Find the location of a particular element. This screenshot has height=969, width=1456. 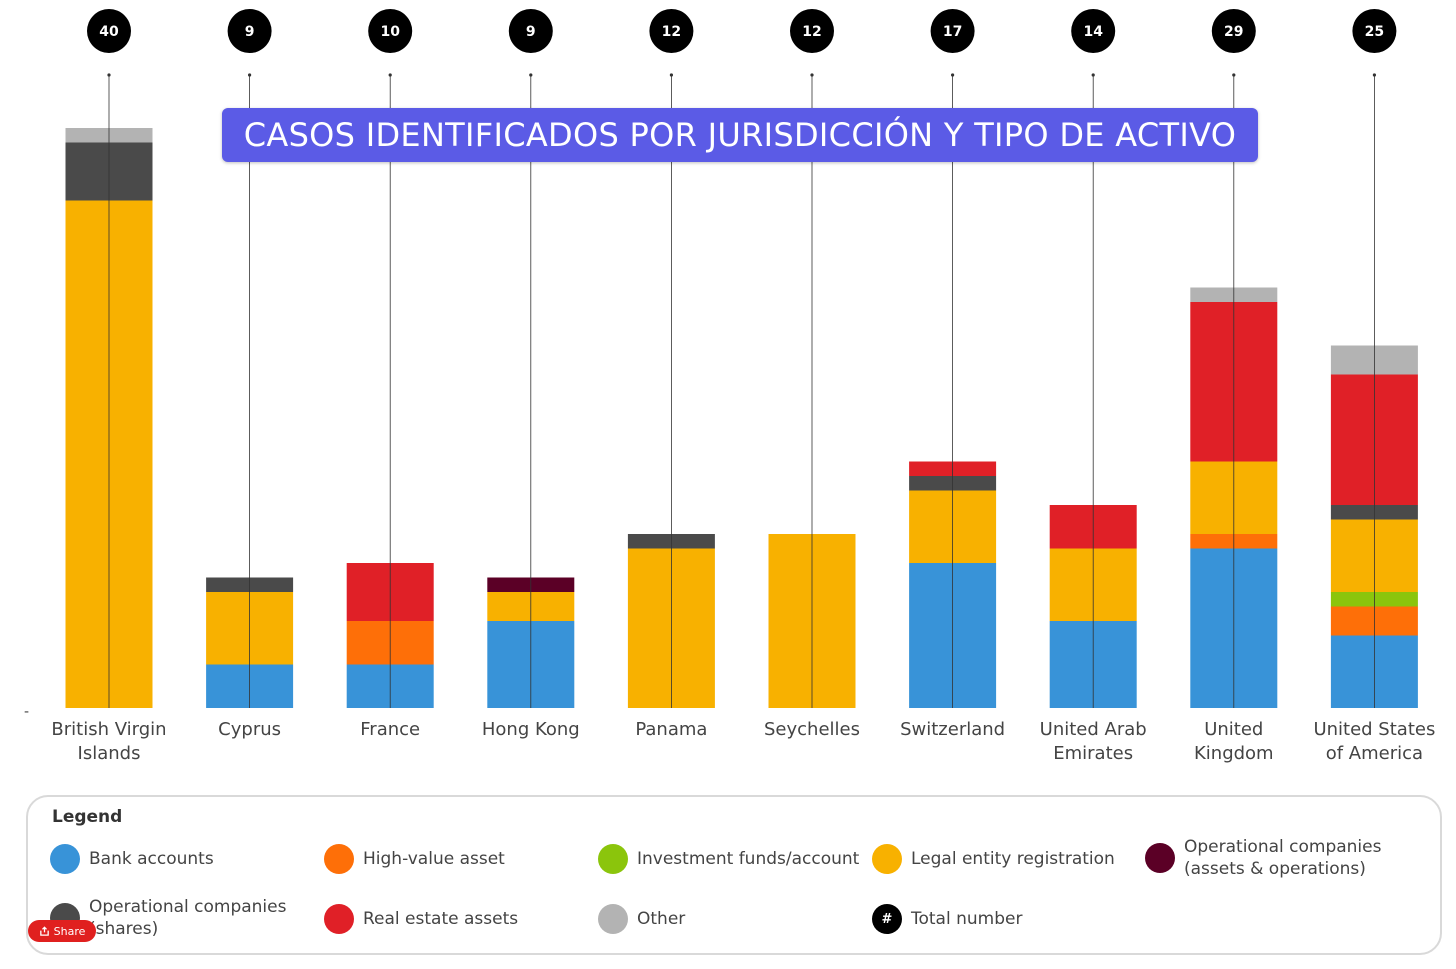

share-label: Share is located at coordinates (69, 931).